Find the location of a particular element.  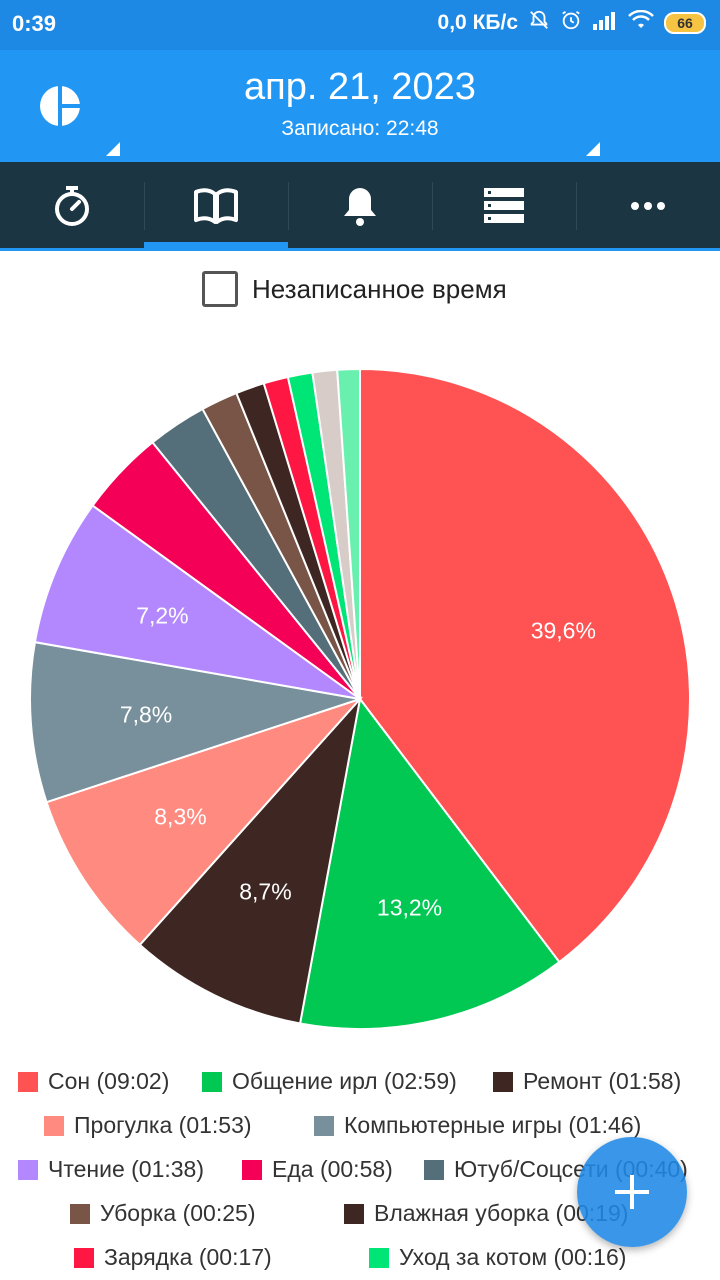

signal-icon is located at coordinates (605, 23).